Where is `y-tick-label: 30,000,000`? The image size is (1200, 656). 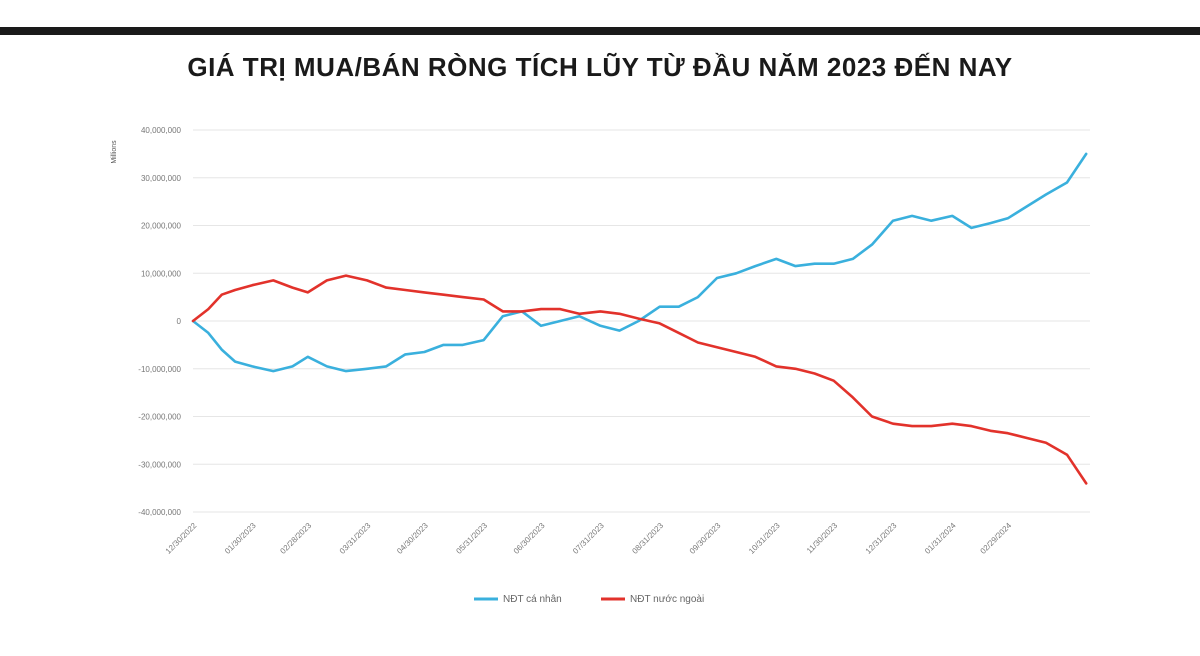
y-tick-label: 30,000,000 is located at coordinates (161, 178).